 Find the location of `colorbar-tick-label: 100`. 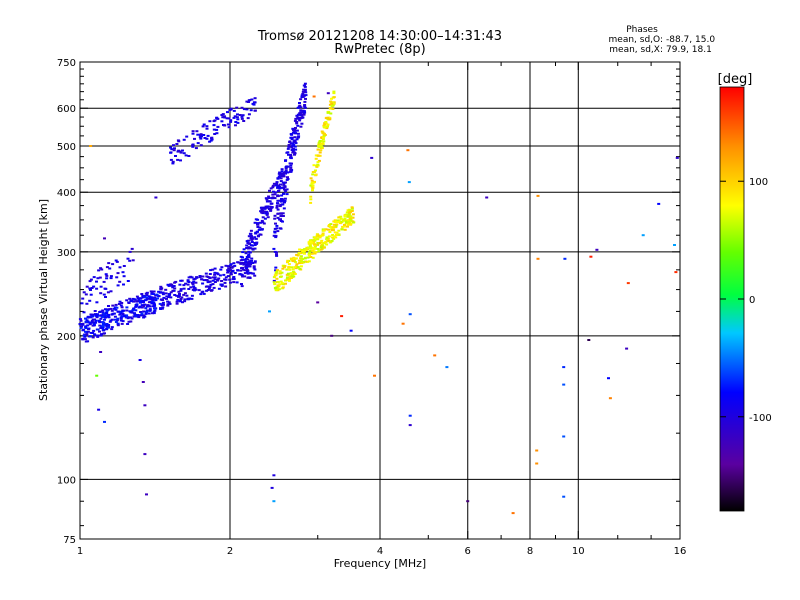

colorbar-tick-label: 100 is located at coordinates (758, 182).